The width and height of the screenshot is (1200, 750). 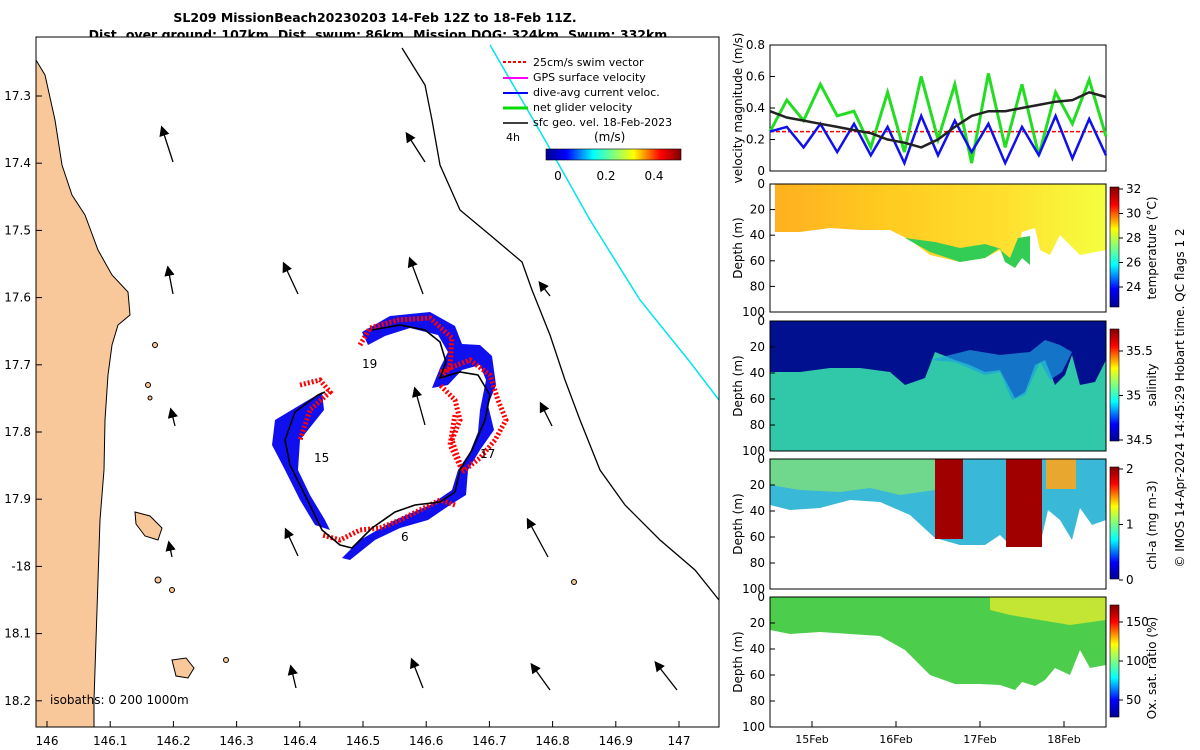 I want to click on depth-tick-label: 80, so click(x=757, y=563).